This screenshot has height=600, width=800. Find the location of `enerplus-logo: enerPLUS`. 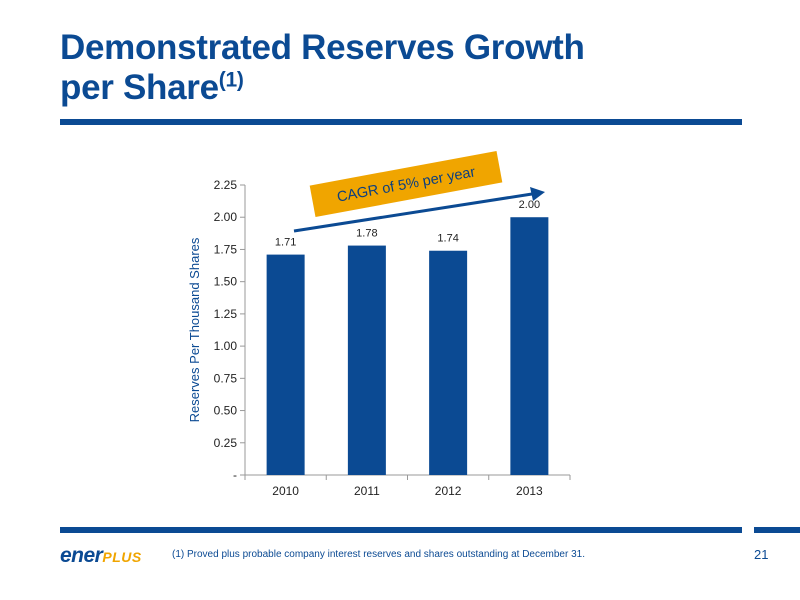

enerplus-logo: enerPLUS is located at coordinates (101, 556).